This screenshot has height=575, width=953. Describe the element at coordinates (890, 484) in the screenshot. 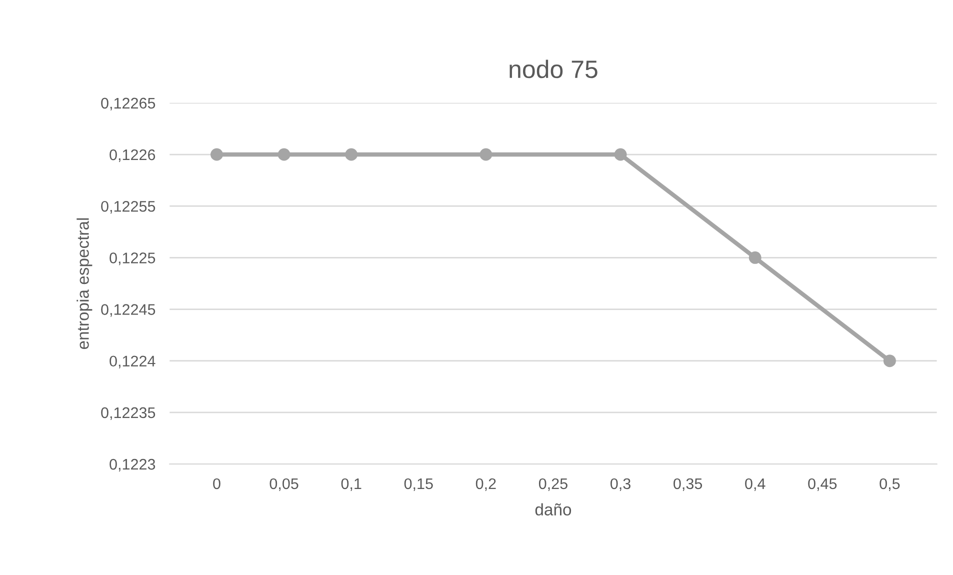

I see `x-tick-label: 0,5` at that location.